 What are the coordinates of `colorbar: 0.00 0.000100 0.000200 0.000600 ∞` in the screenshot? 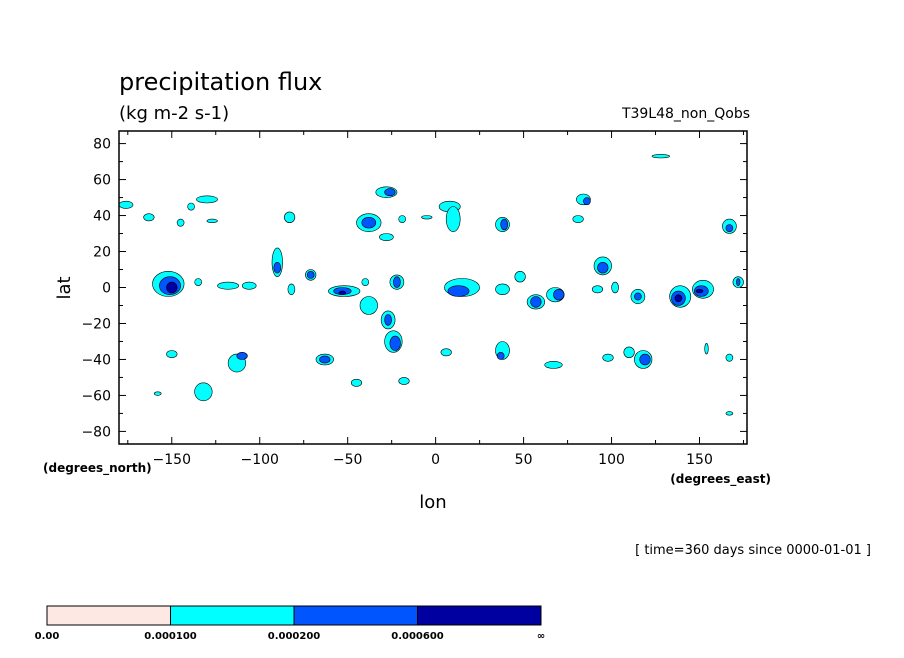 It's located at (290, 623).